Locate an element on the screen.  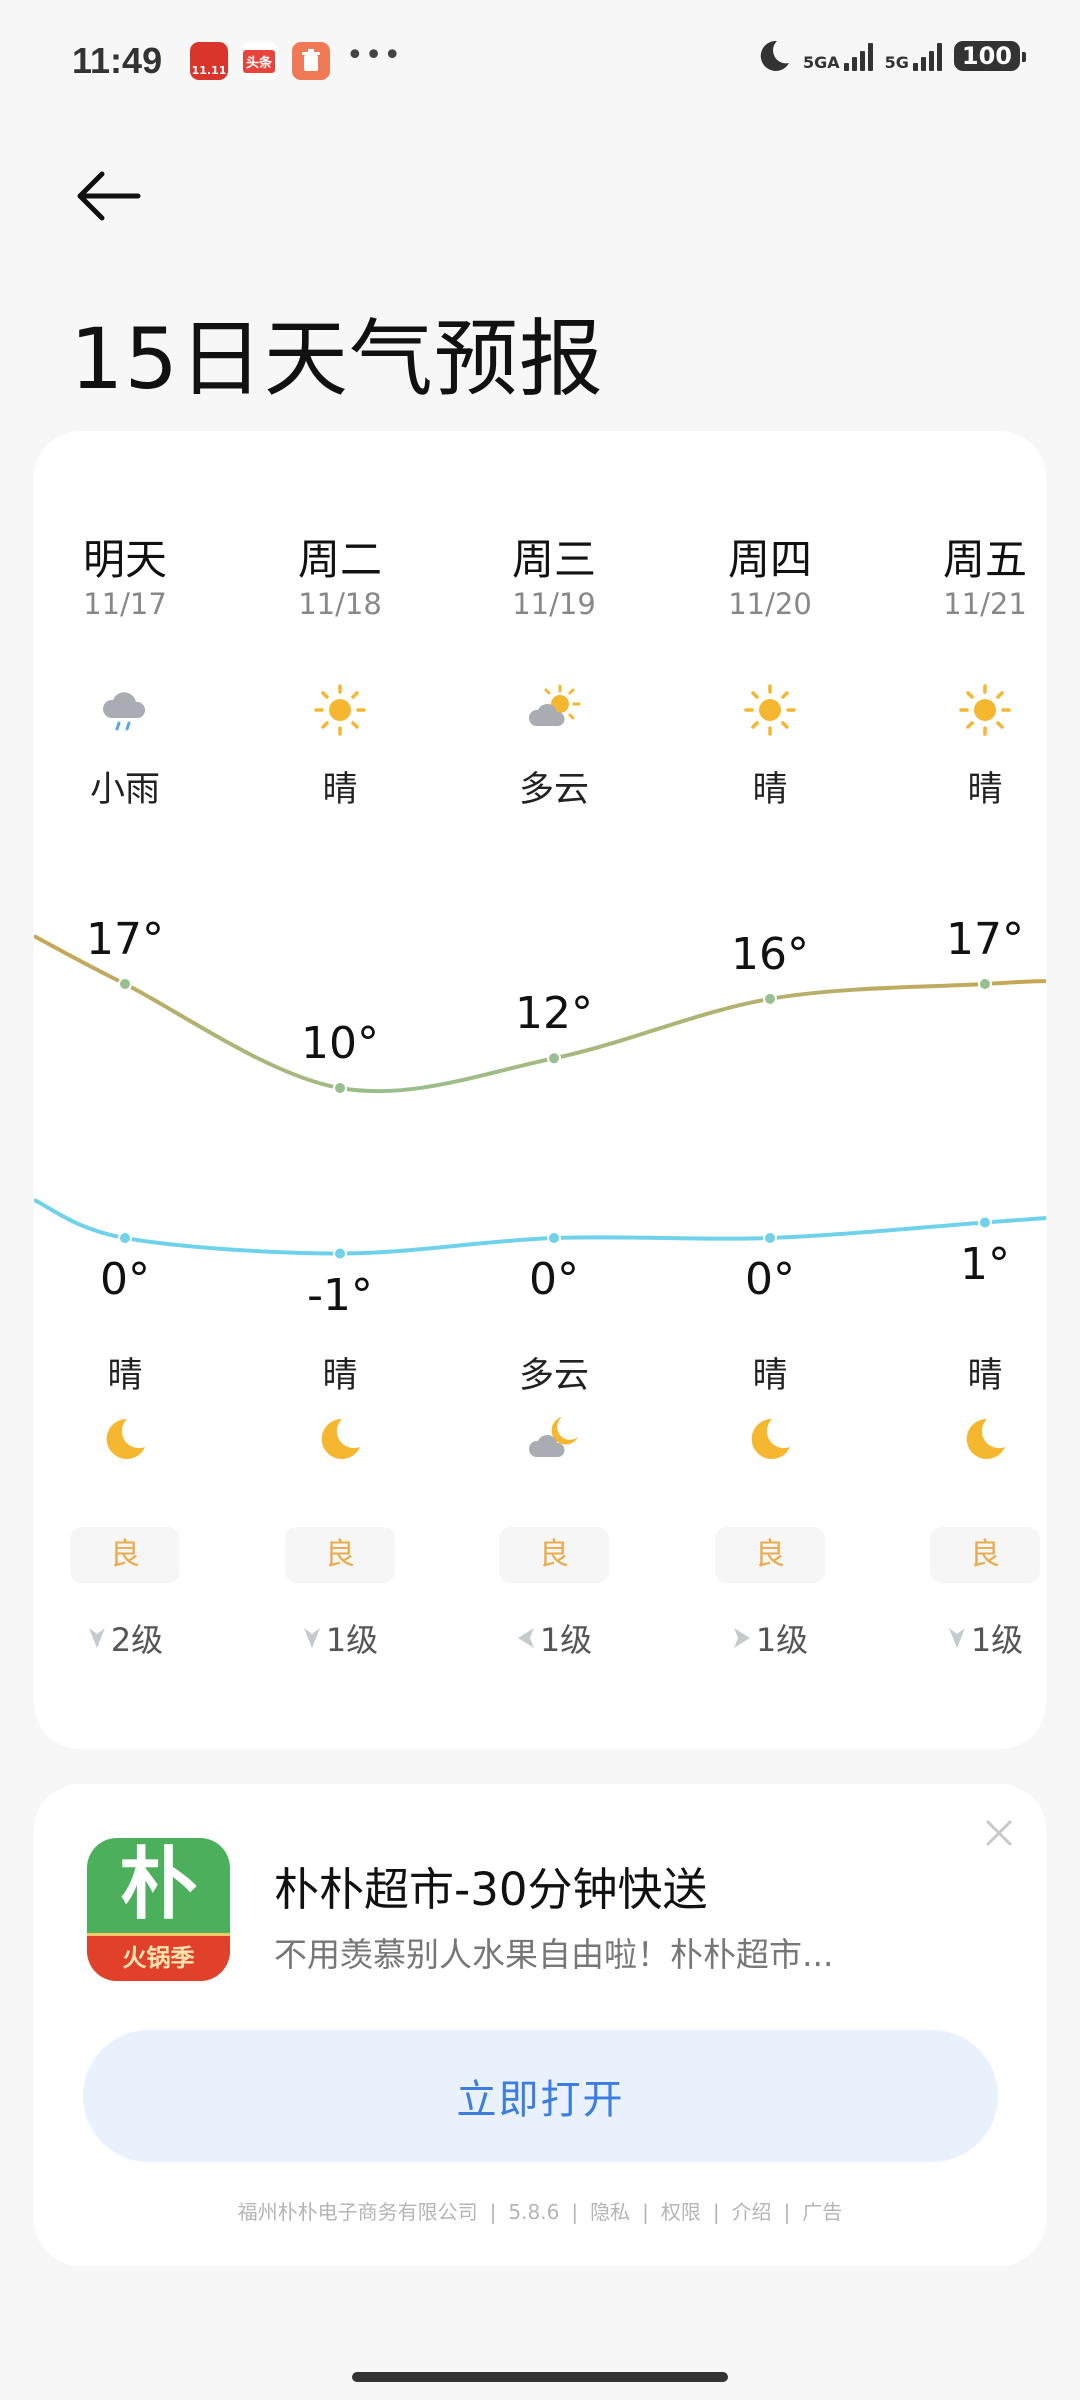
toutiao-icon: 头条 is located at coordinates (258, 61).